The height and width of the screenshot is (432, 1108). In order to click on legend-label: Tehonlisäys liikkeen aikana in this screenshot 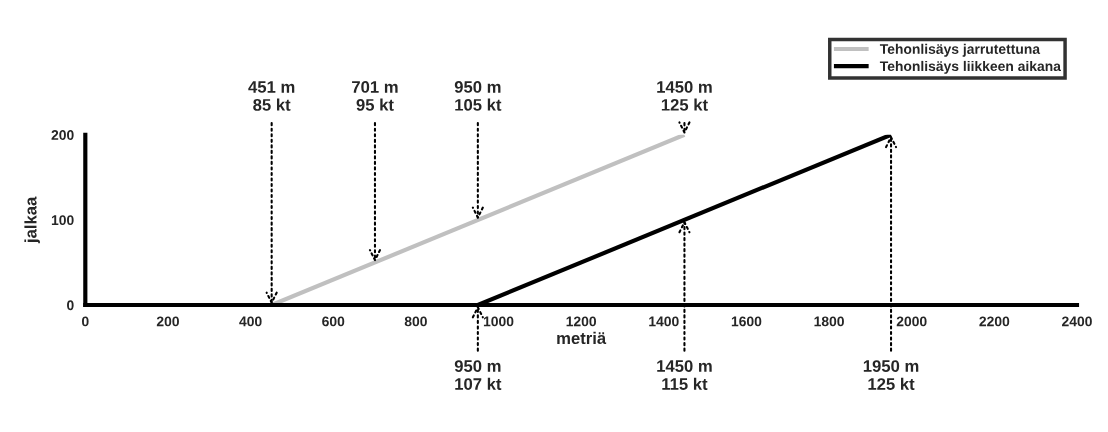, I will do `click(970, 67)`.